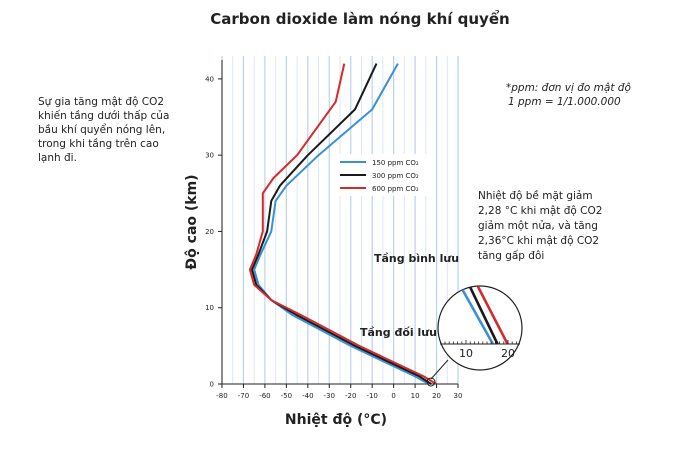 The image size is (680, 460). I want to click on zoom-tick-label-20: 20, so click(508, 353).